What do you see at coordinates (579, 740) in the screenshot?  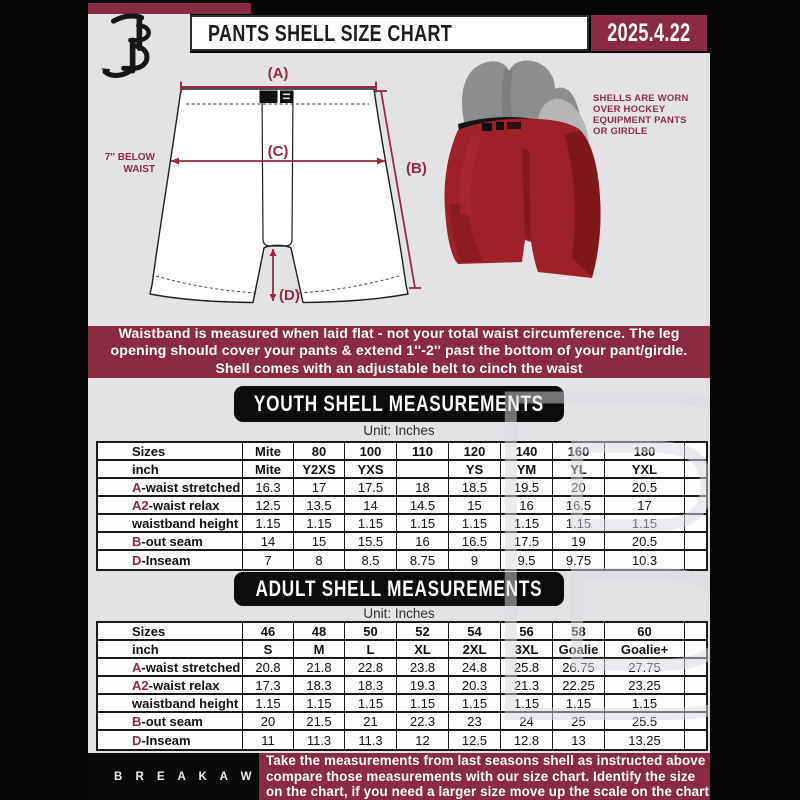 I see `table-cell: 13` at bounding box center [579, 740].